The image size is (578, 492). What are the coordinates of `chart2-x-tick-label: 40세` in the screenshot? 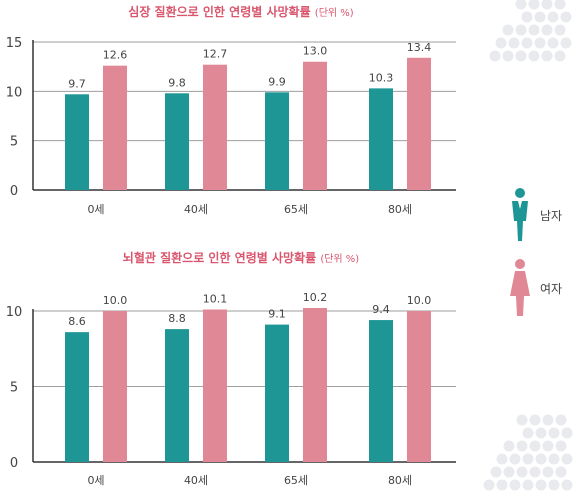 It's located at (196, 480).